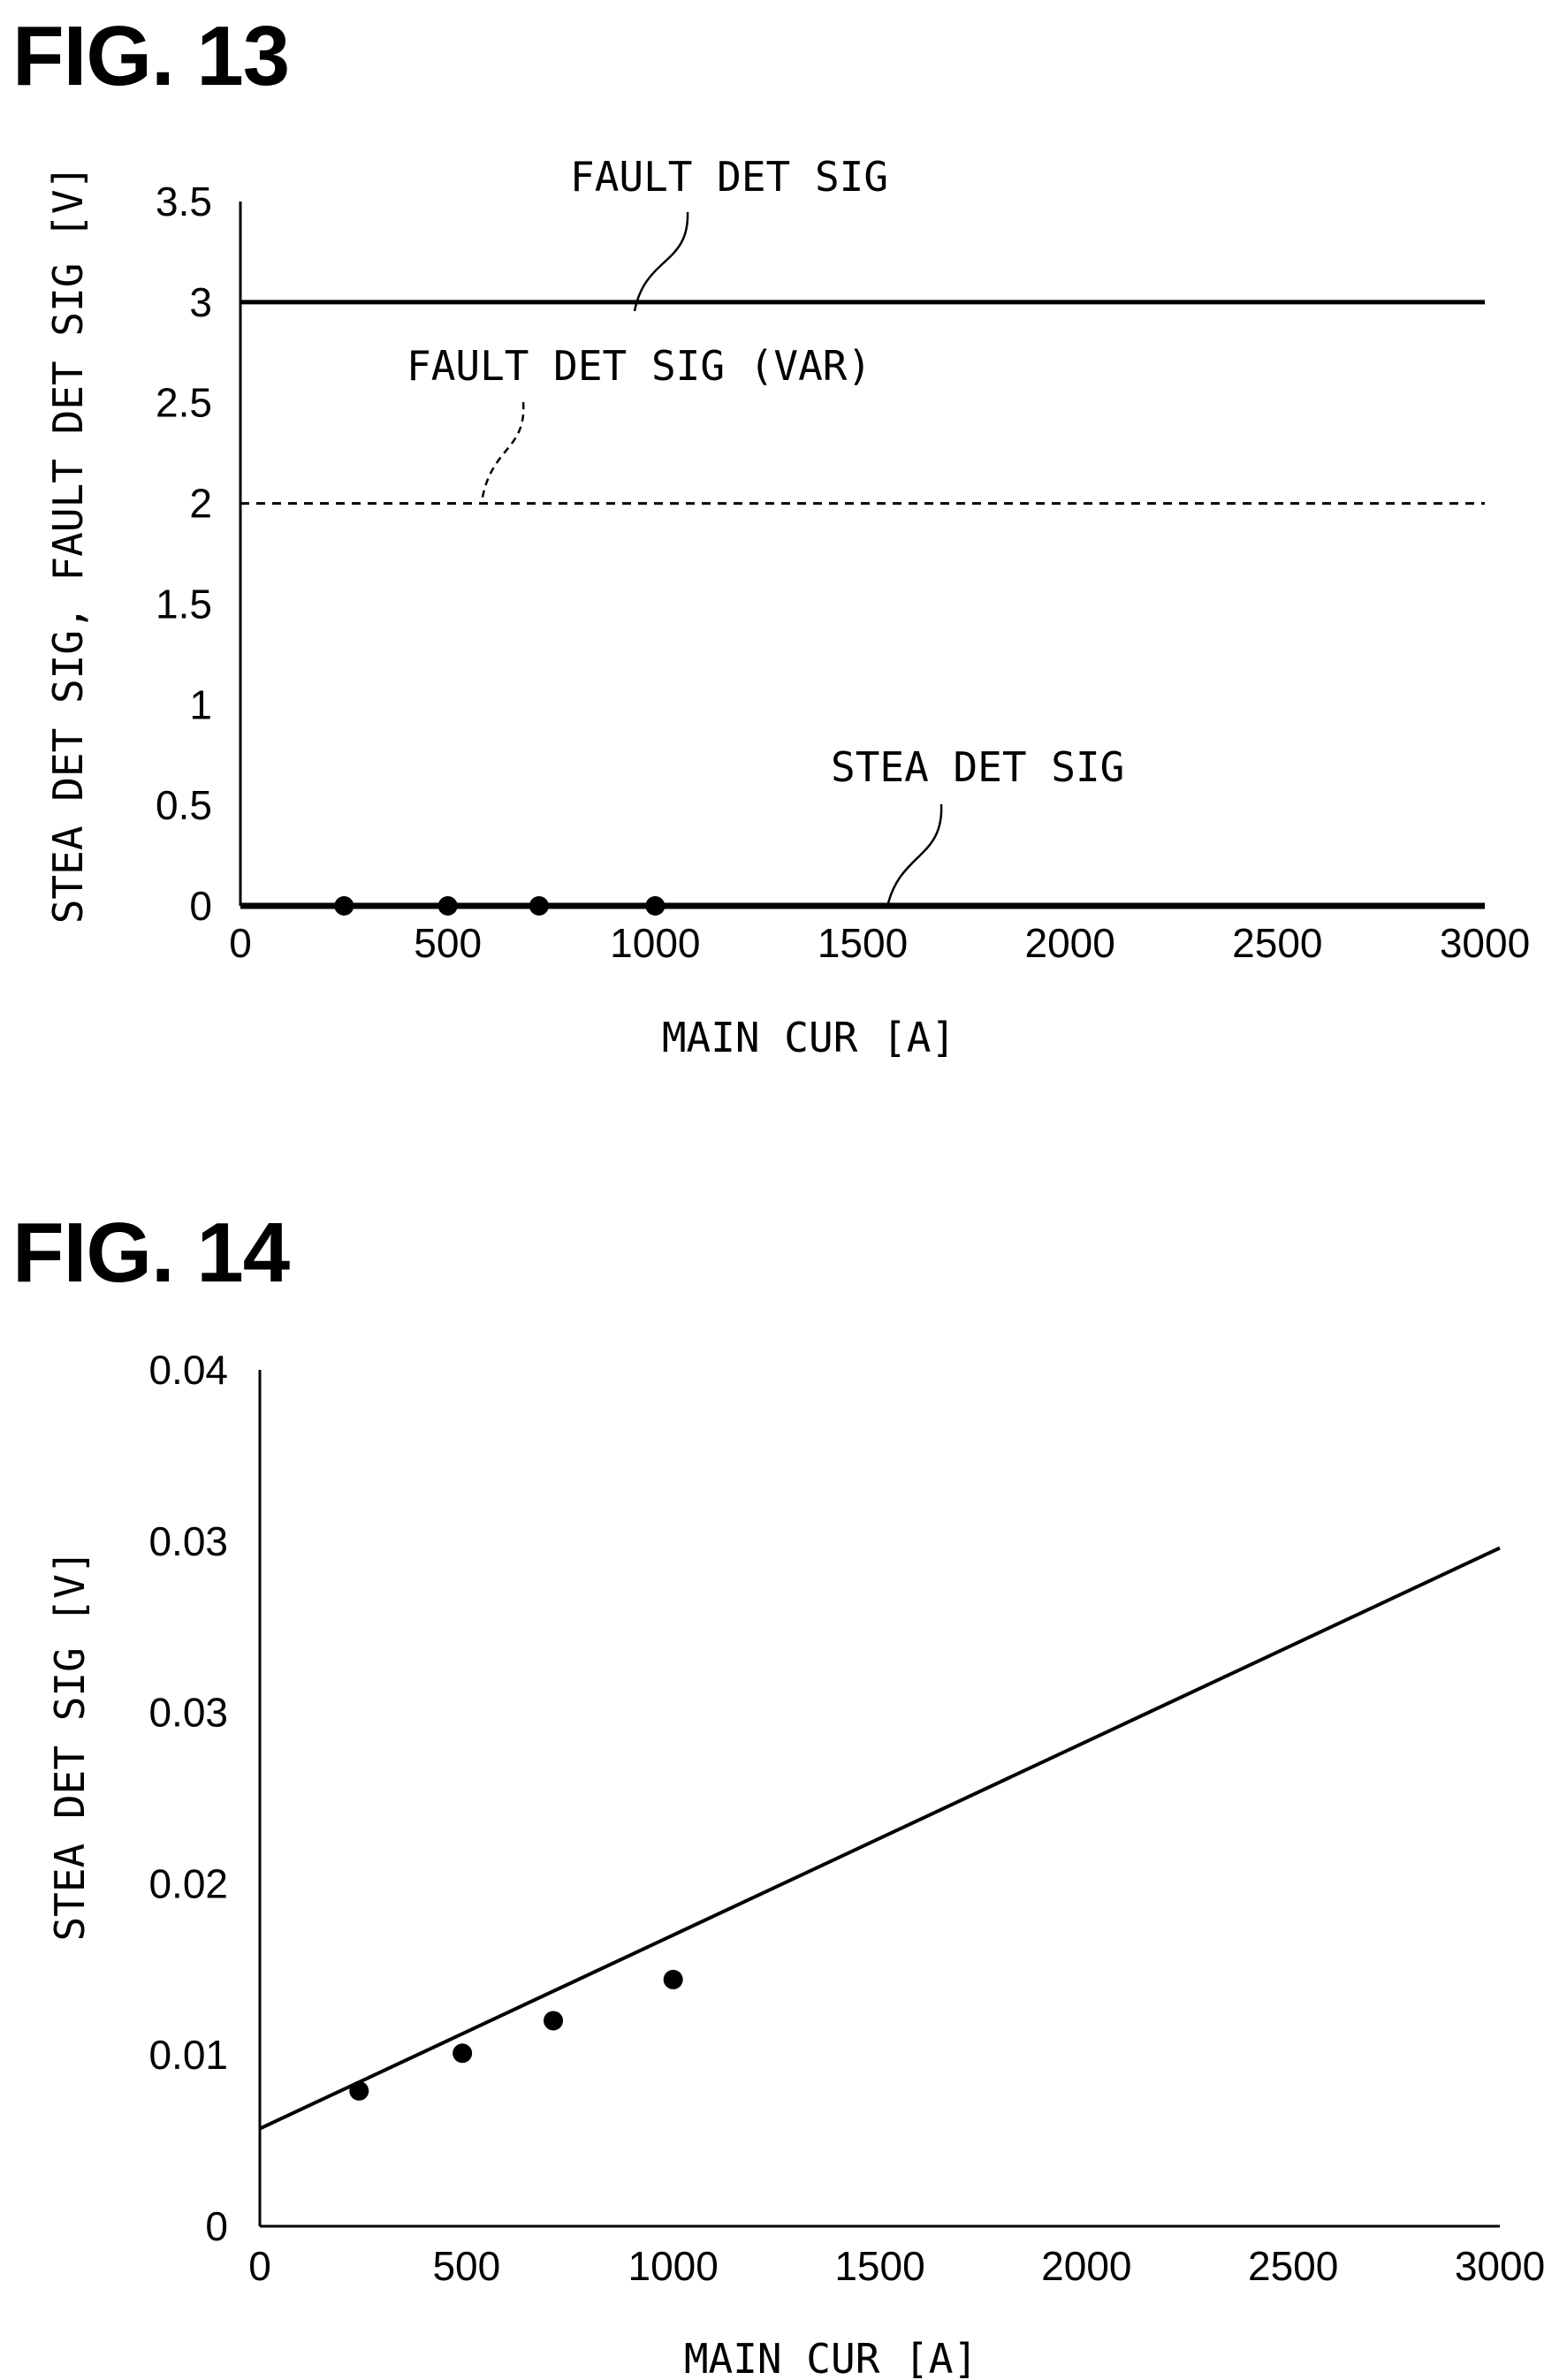 The height and width of the screenshot is (2380, 1567). I want to click on fig13-leader-fault-var, so click(502, 452).